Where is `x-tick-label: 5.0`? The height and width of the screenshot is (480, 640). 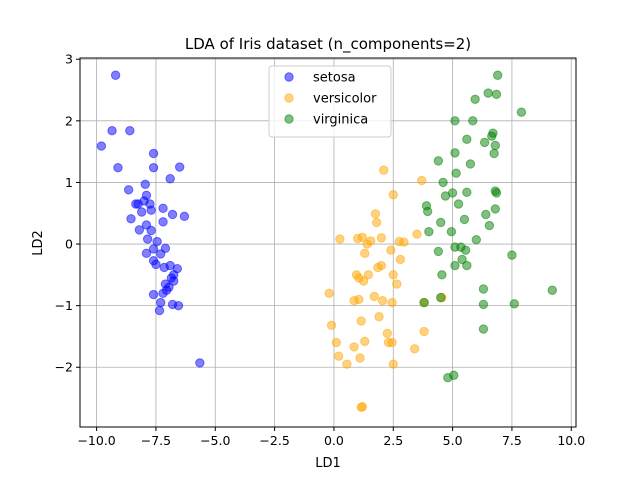
x-tick-label: 5.0 is located at coordinates (453, 440).